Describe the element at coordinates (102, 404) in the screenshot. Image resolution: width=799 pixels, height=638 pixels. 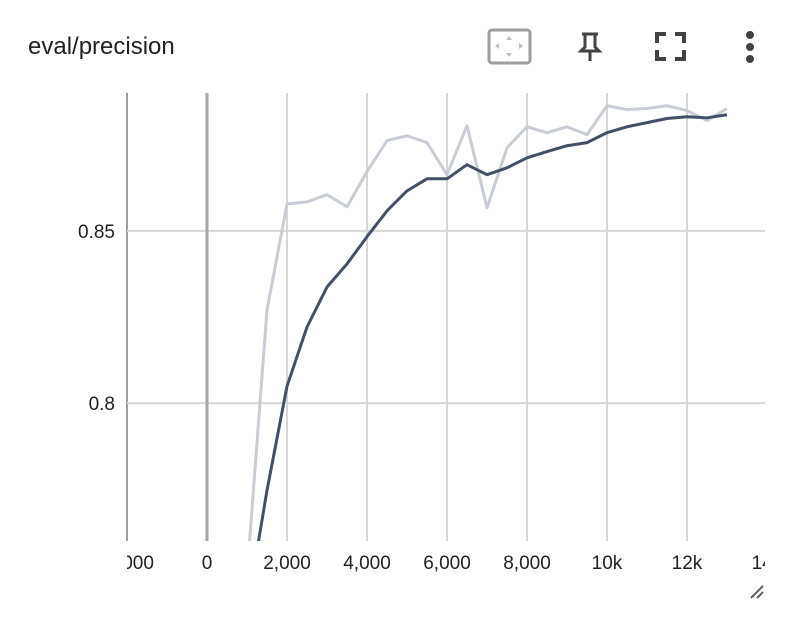
I see `y-tick-label: 0.8` at that location.